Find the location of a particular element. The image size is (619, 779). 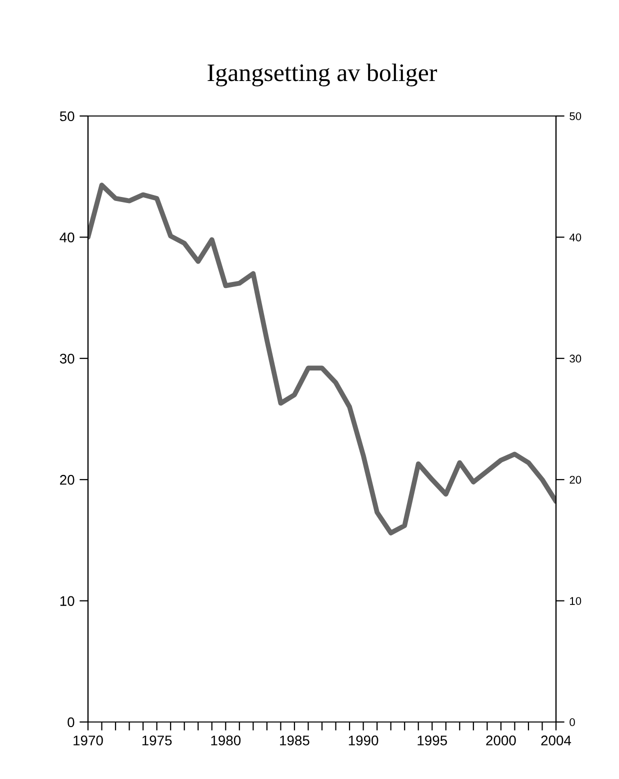

y2-tick-label: 40 is located at coordinates (575, 237).